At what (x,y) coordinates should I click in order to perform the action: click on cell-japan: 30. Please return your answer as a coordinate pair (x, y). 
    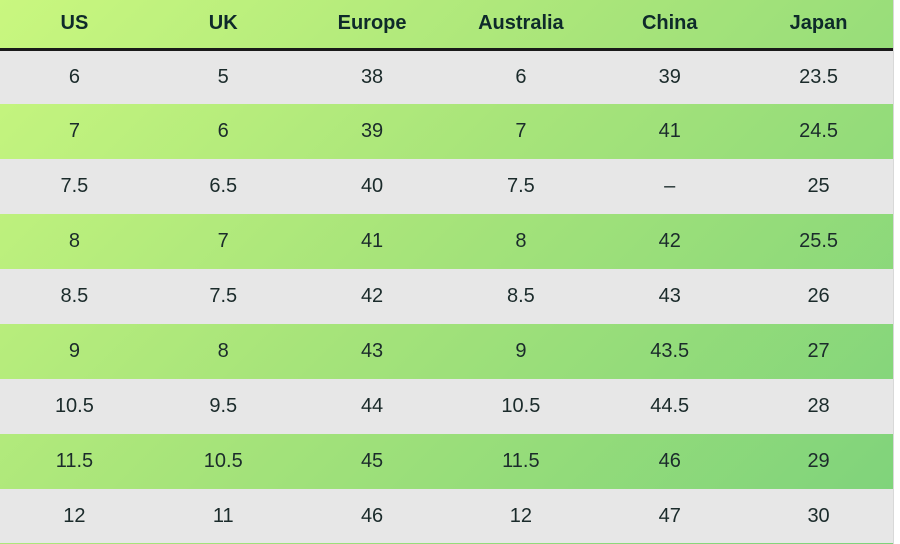
    Looking at the image, I should click on (818, 515).